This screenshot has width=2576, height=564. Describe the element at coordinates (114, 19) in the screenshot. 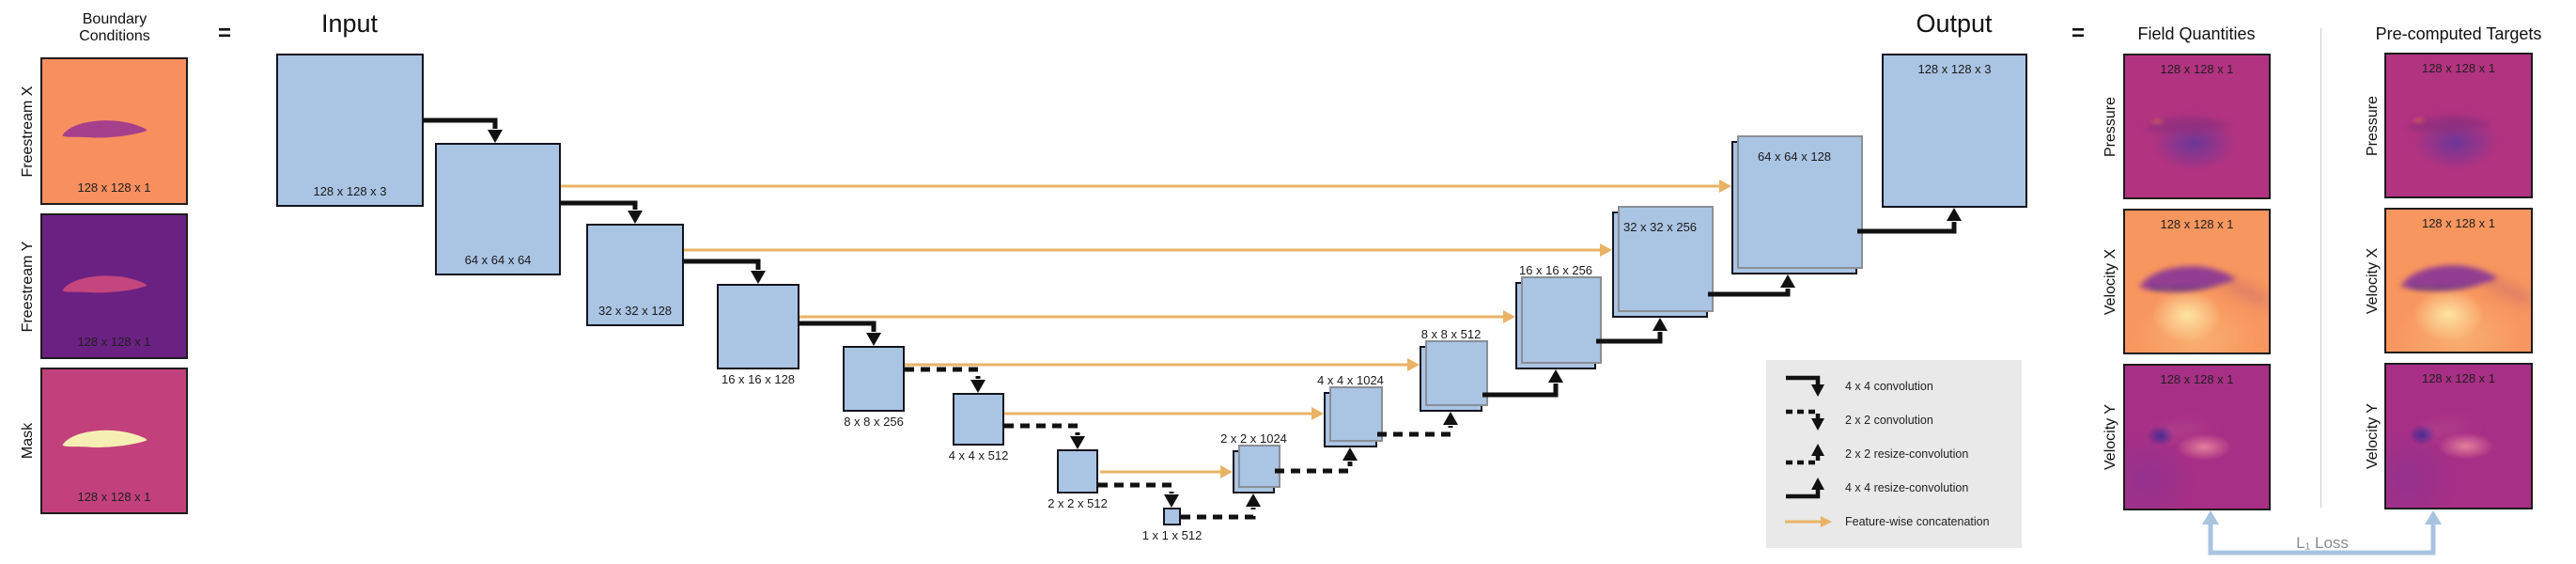

I see `boundary-title-line1: Boundary` at that location.